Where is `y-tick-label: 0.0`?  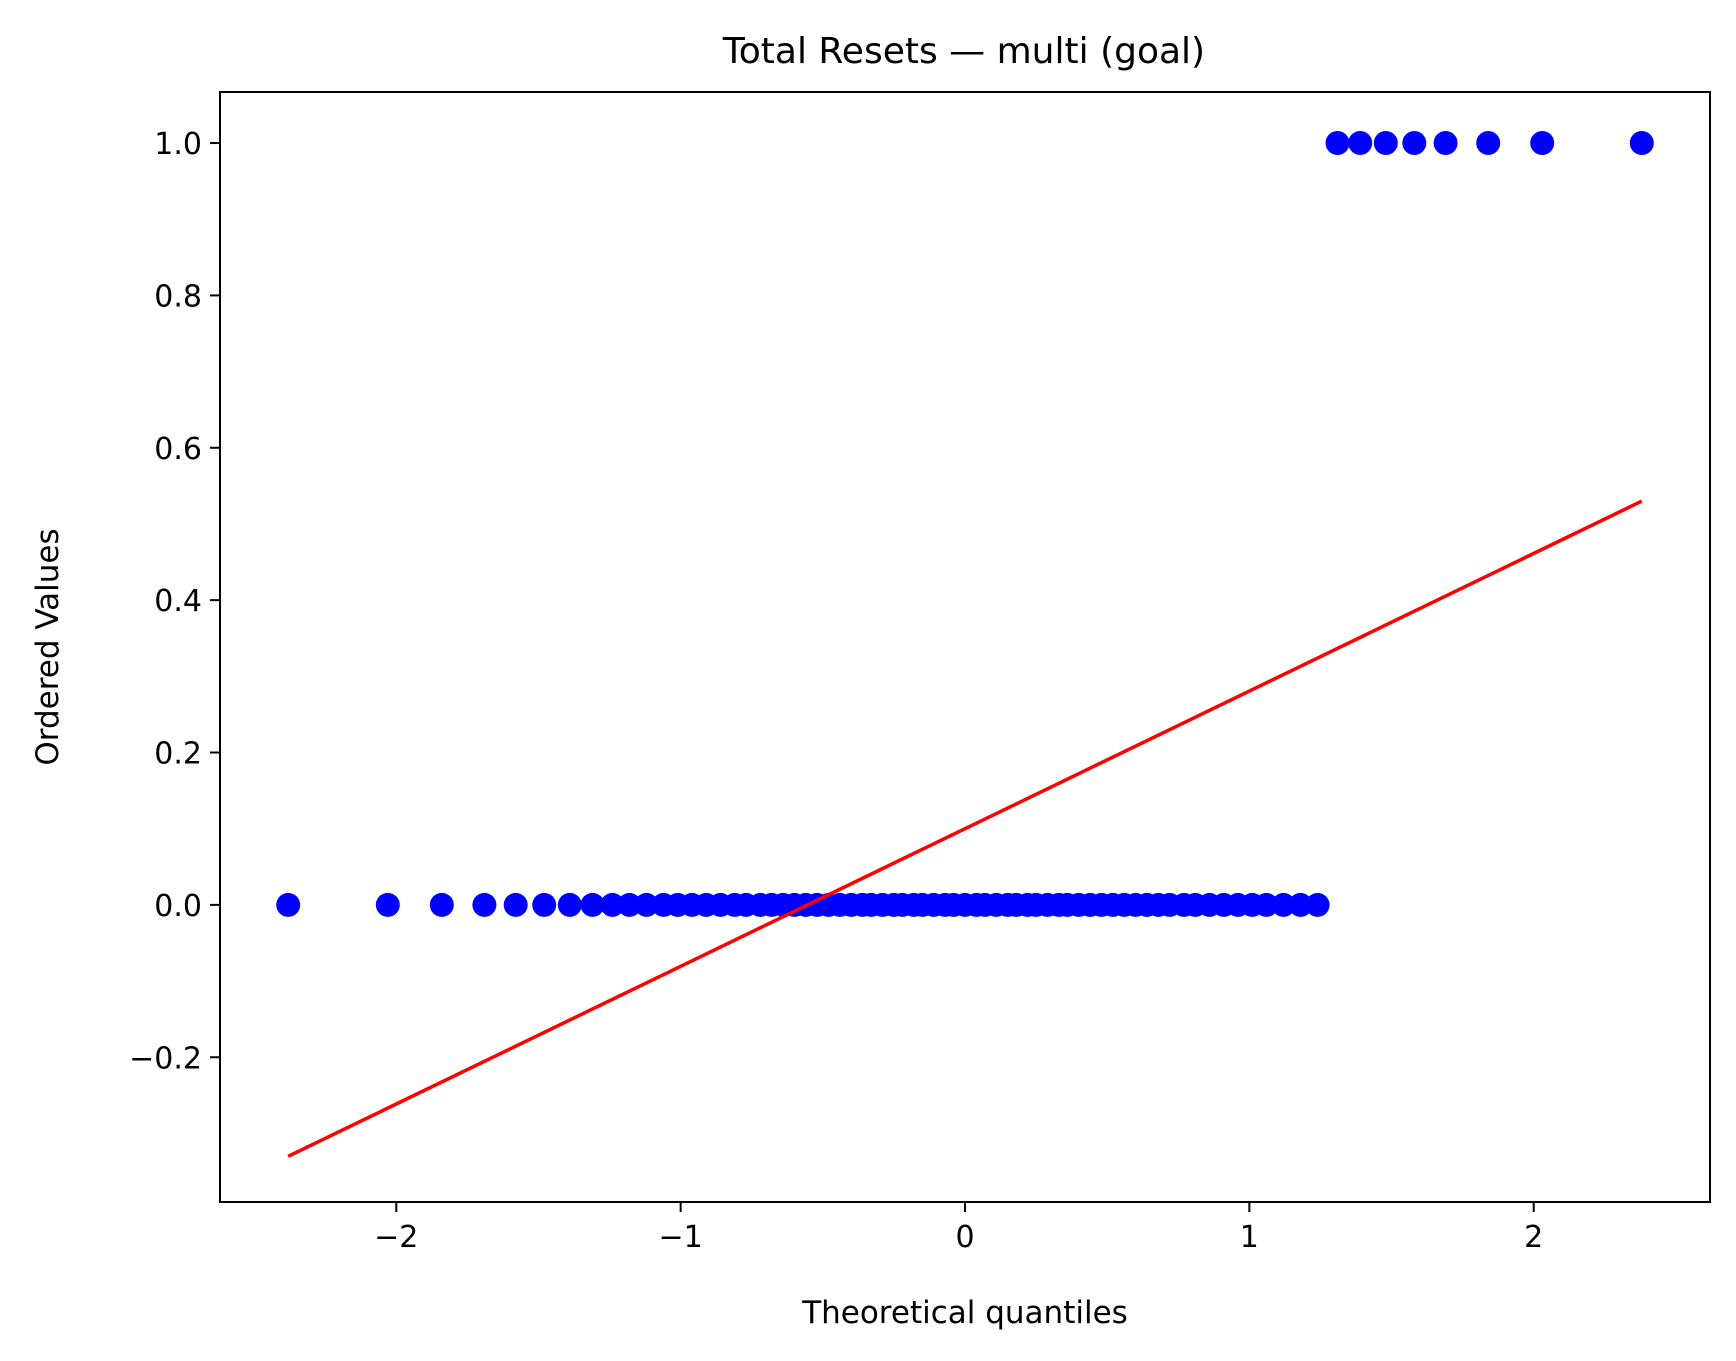 y-tick-label: 0.0 is located at coordinates (178, 906).